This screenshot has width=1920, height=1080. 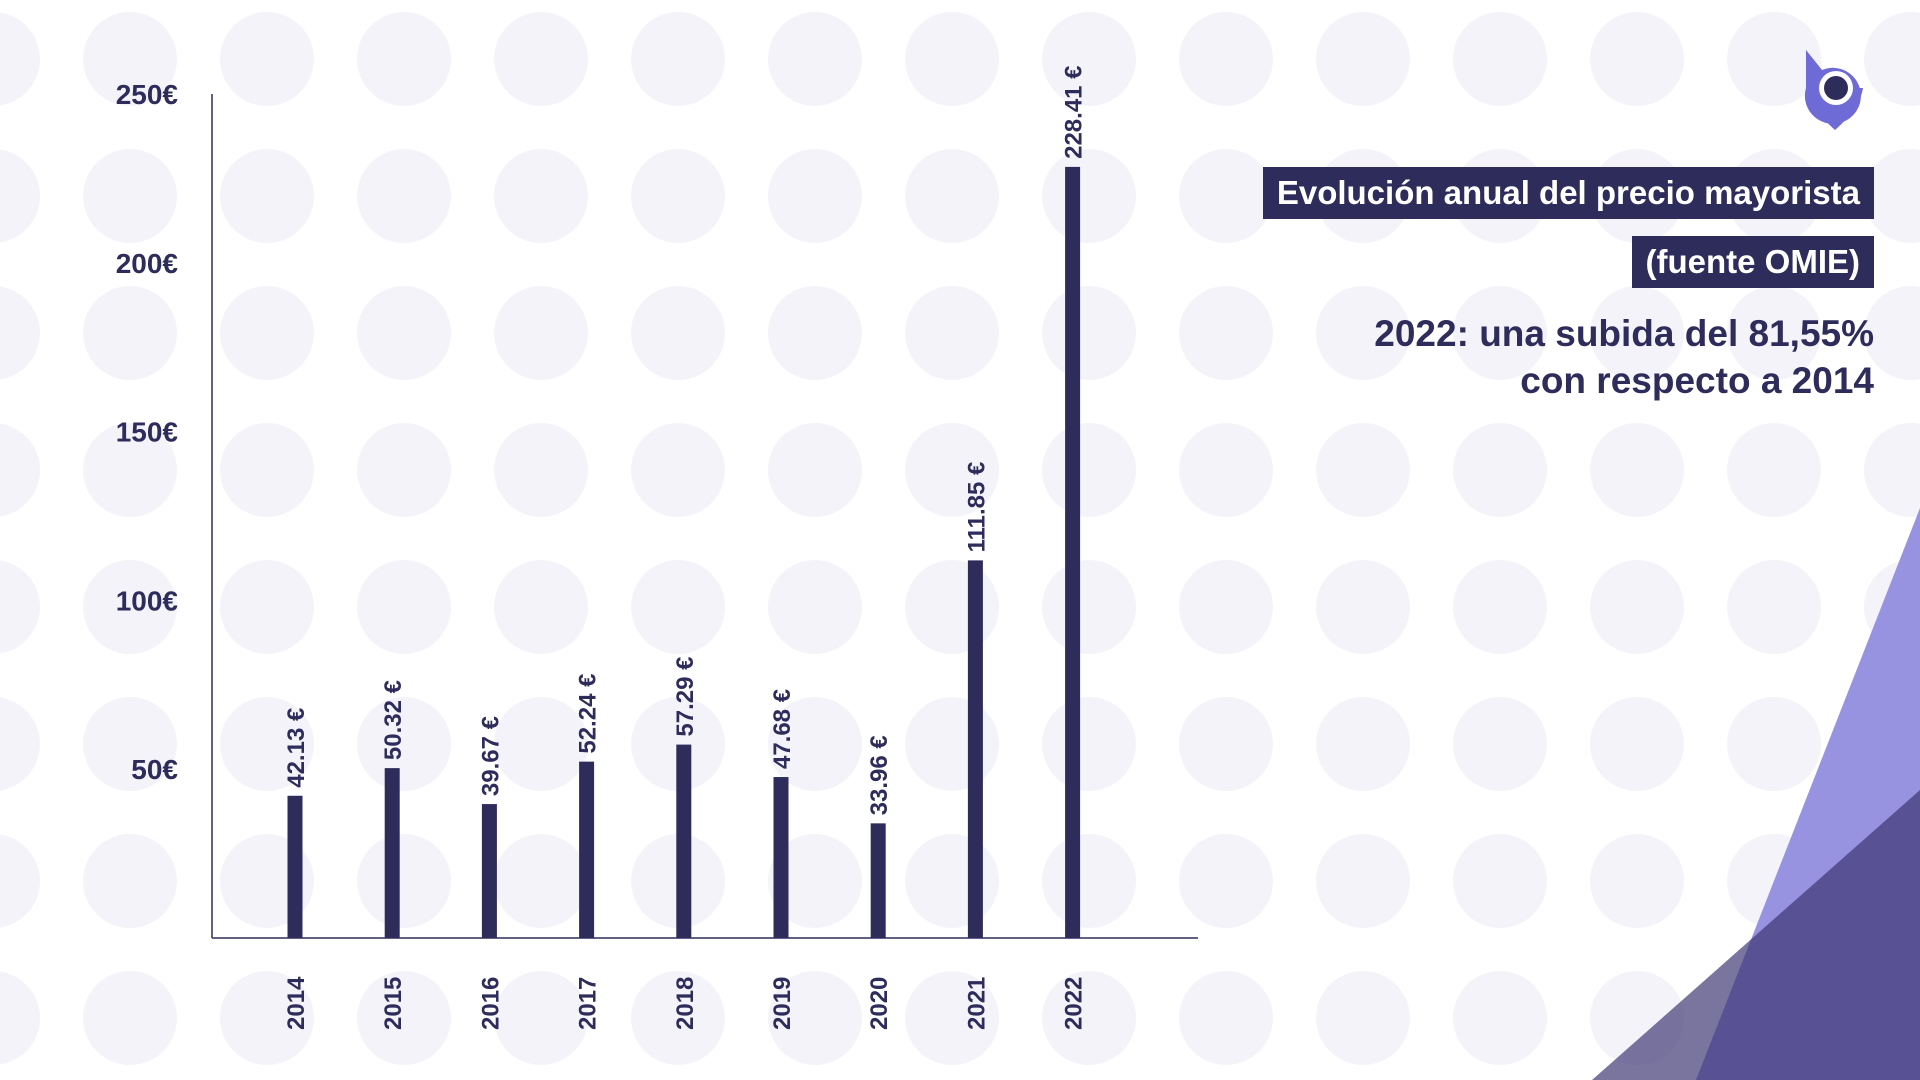 I want to click on subtitle-line-2: con respecto a 2014, so click(x=1697, y=380).